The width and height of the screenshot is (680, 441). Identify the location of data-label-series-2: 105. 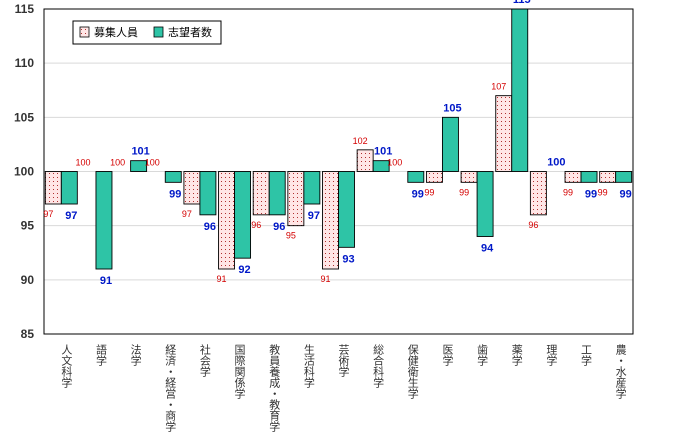
(452, 108).